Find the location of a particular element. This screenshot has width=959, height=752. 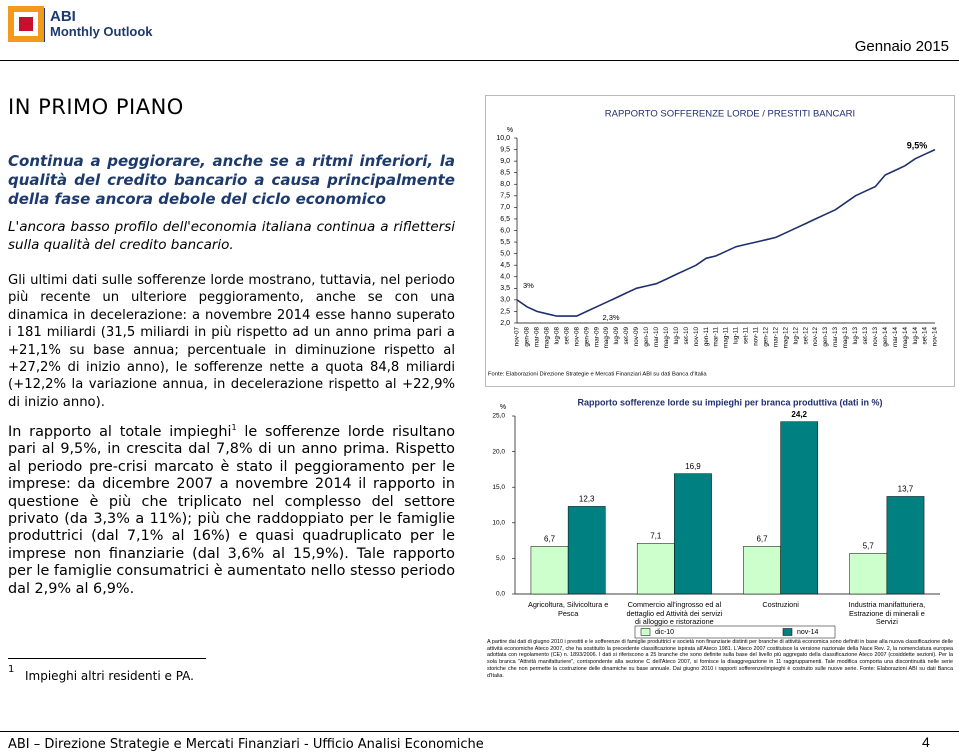

x-tick-label: set-14 is located at coordinates (925, 336).